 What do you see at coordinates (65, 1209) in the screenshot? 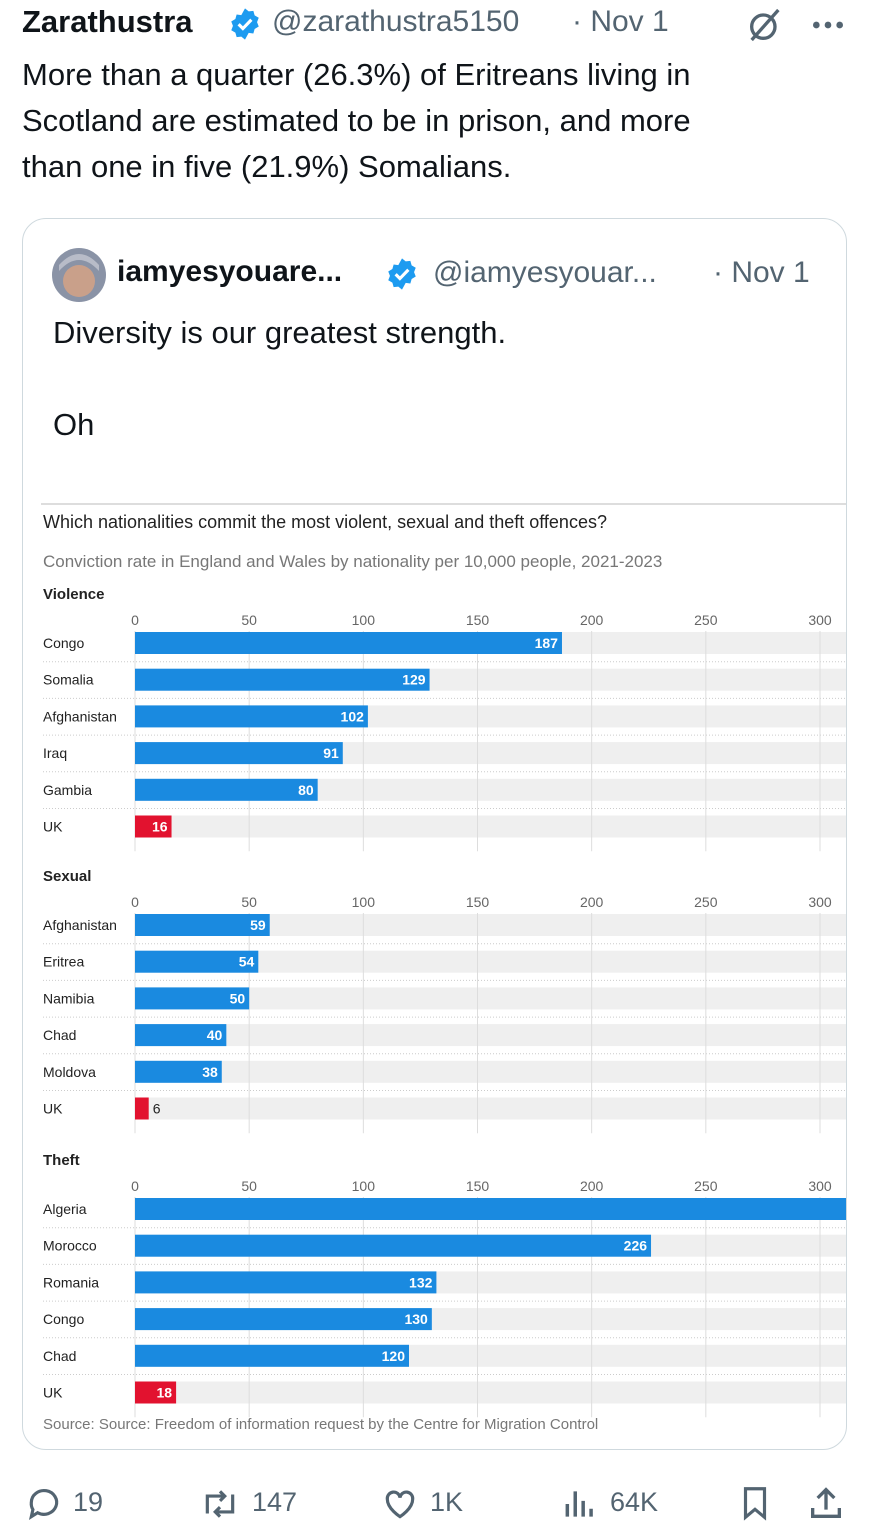
I see `category-label: Algeria` at bounding box center [65, 1209].